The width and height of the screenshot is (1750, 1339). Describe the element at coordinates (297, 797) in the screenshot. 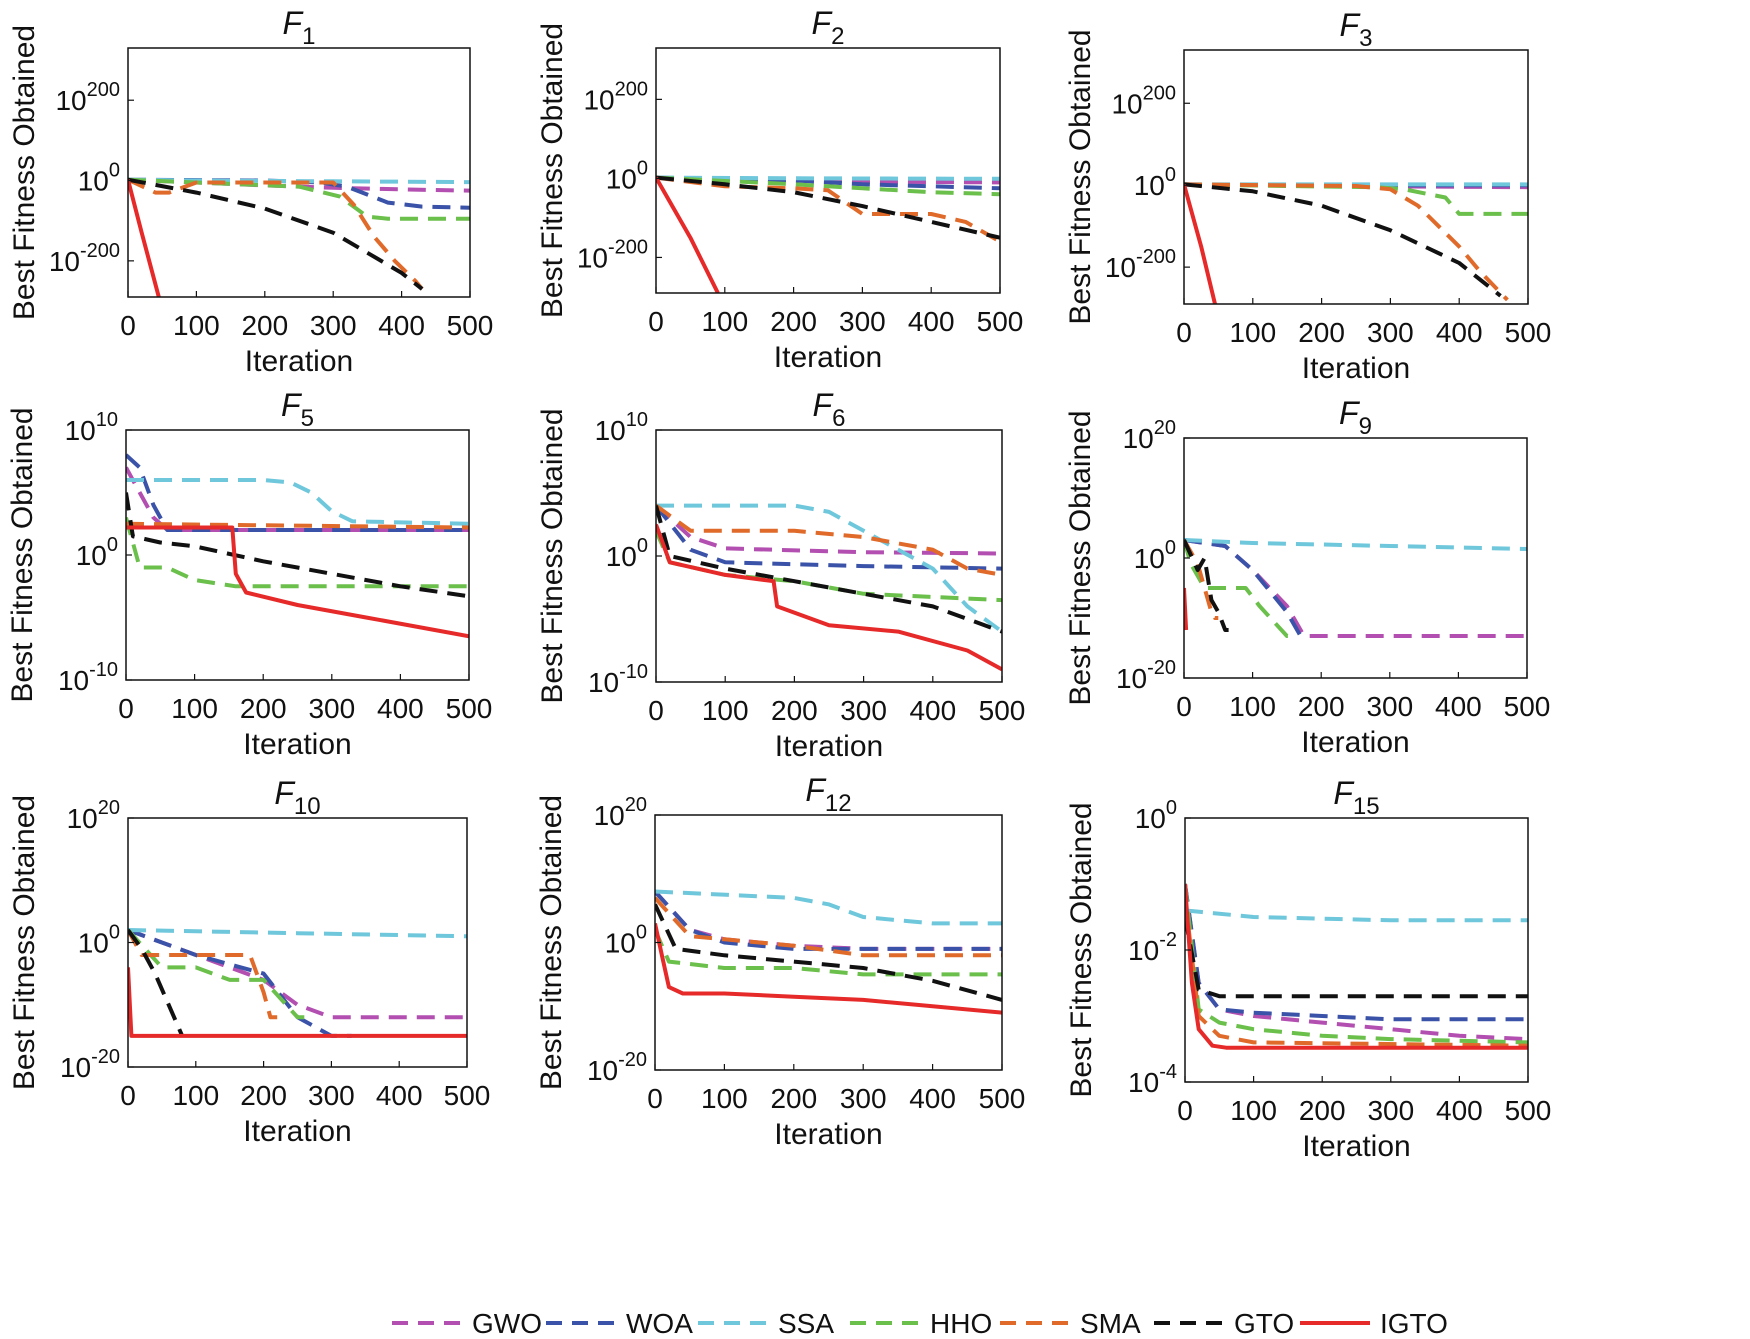

I see `panel-title: F10` at that location.